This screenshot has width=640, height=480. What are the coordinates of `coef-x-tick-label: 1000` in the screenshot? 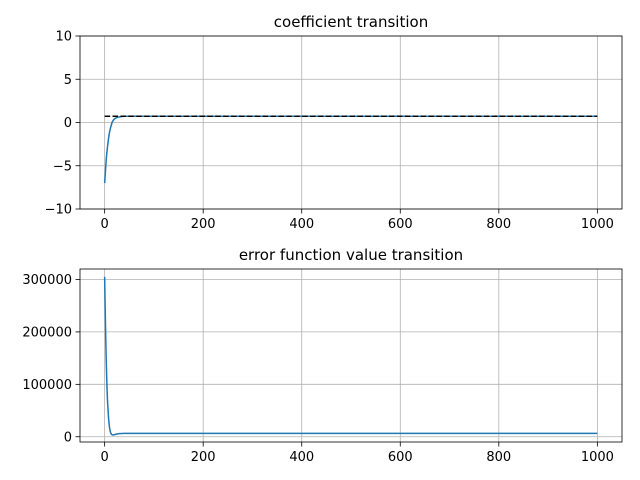 It's located at (597, 224).